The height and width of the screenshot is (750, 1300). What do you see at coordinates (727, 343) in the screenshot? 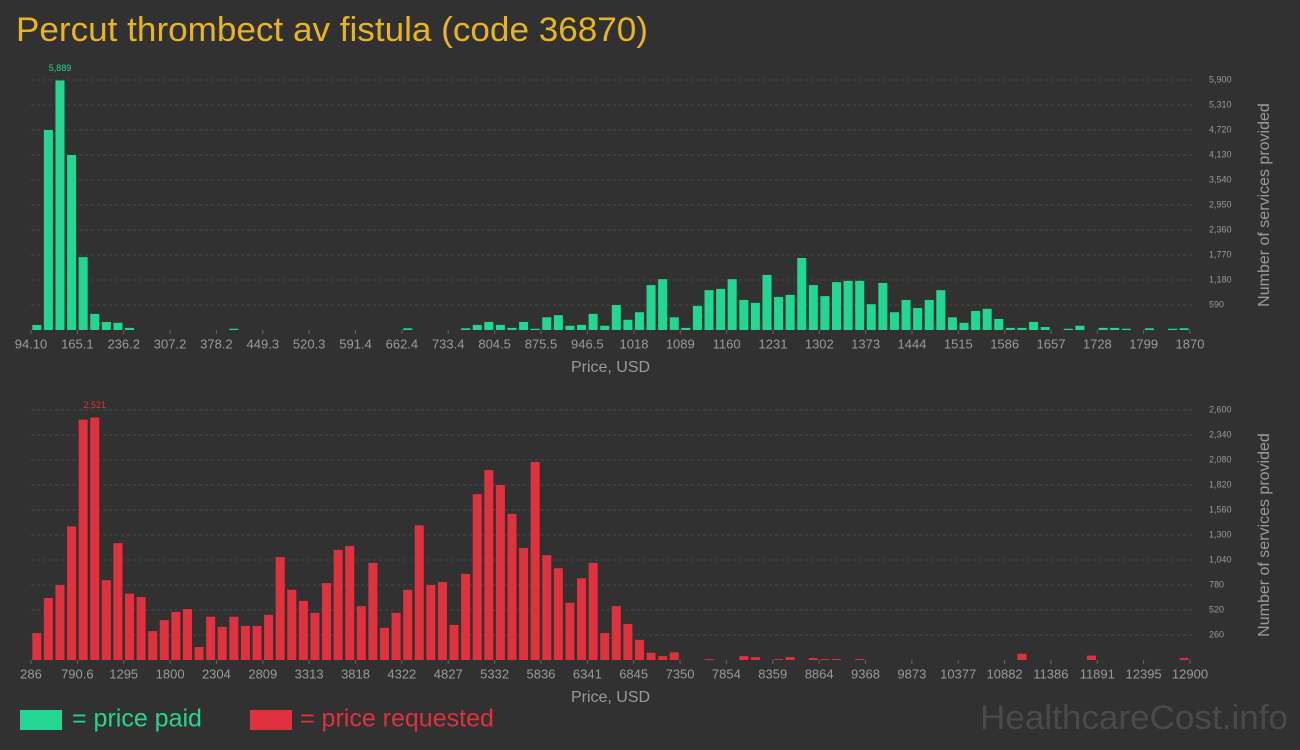
I see `x-tick-label: 1160` at bounding box center [727, 343].